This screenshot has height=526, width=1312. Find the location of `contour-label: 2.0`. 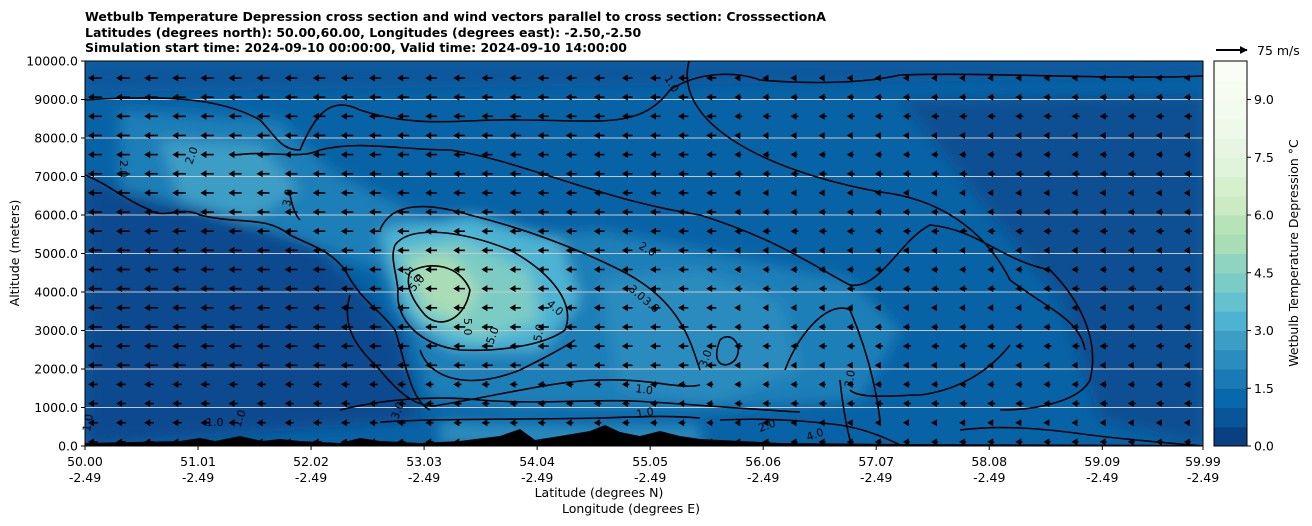

contour-label: 2.0 is located at coordinates (192, 155).